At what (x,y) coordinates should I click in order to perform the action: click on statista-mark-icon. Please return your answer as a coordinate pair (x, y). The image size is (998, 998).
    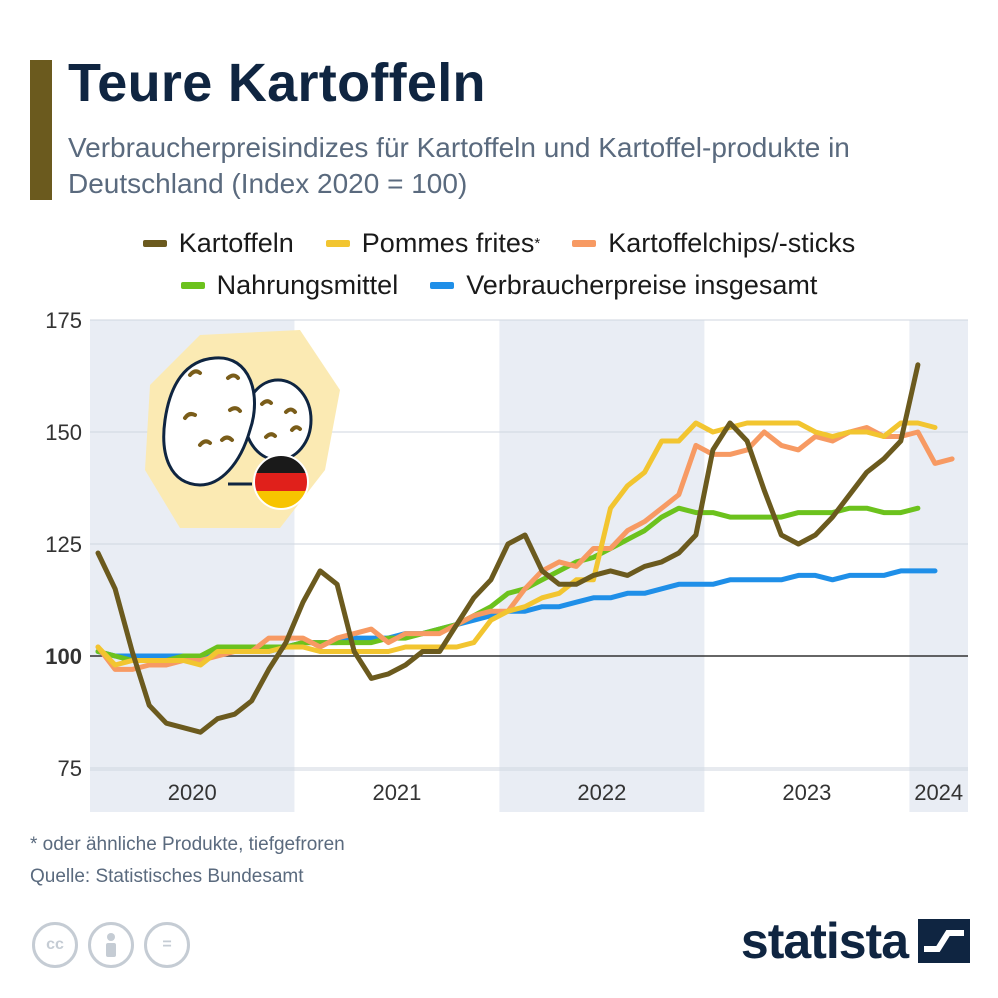
    Looking at the image, I should click on (944, 941).